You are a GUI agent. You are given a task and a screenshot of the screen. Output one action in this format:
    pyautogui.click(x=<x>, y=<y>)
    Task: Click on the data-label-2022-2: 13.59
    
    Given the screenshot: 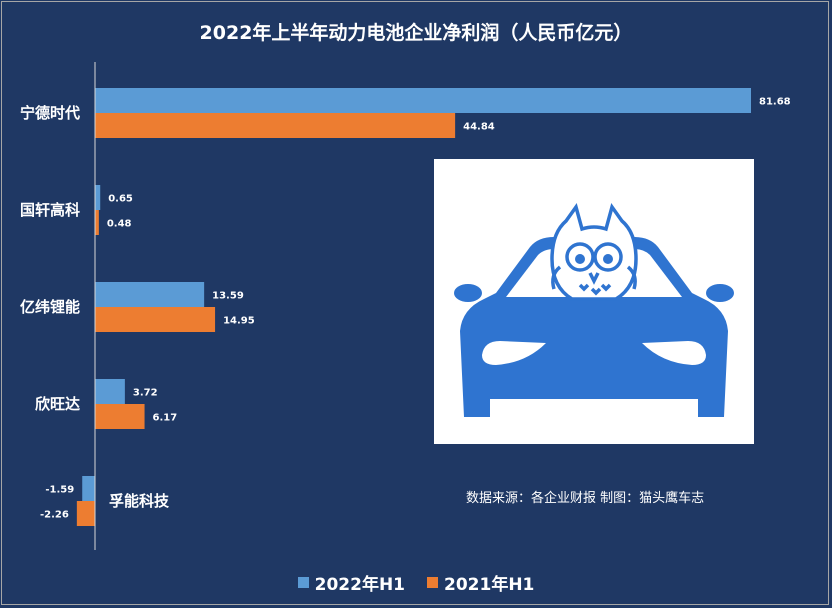 What is the action you would take?
    pyautogui.click(x=228, y=296)
    